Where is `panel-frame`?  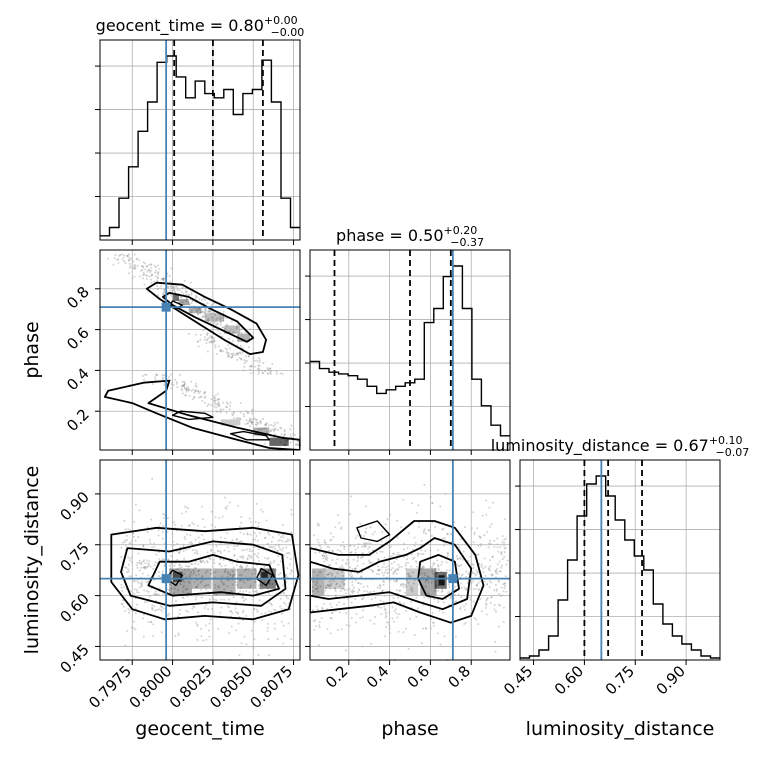
panel-frame is located at coordinates (200, 350).